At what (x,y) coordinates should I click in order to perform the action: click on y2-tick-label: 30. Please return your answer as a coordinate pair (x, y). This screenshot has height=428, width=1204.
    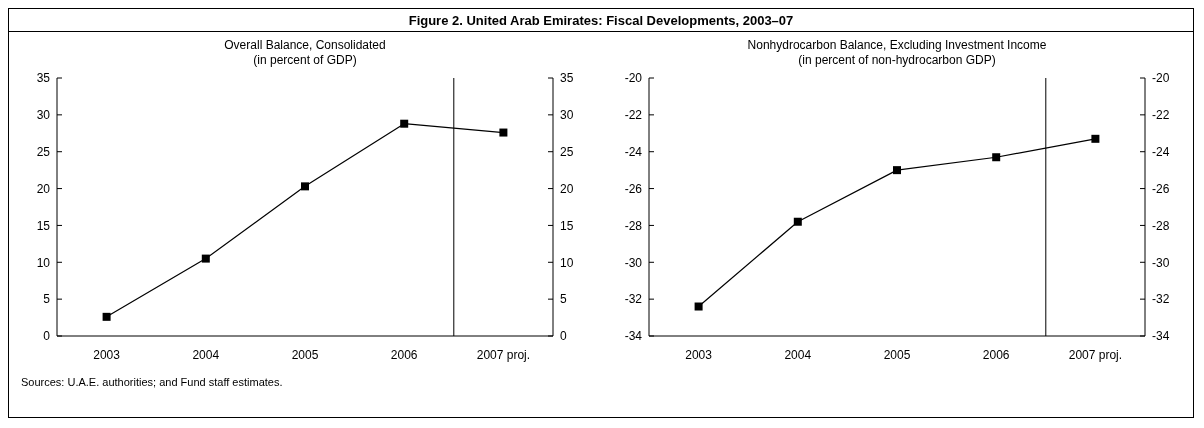
    Looking at the image, I should click on (567, 115).